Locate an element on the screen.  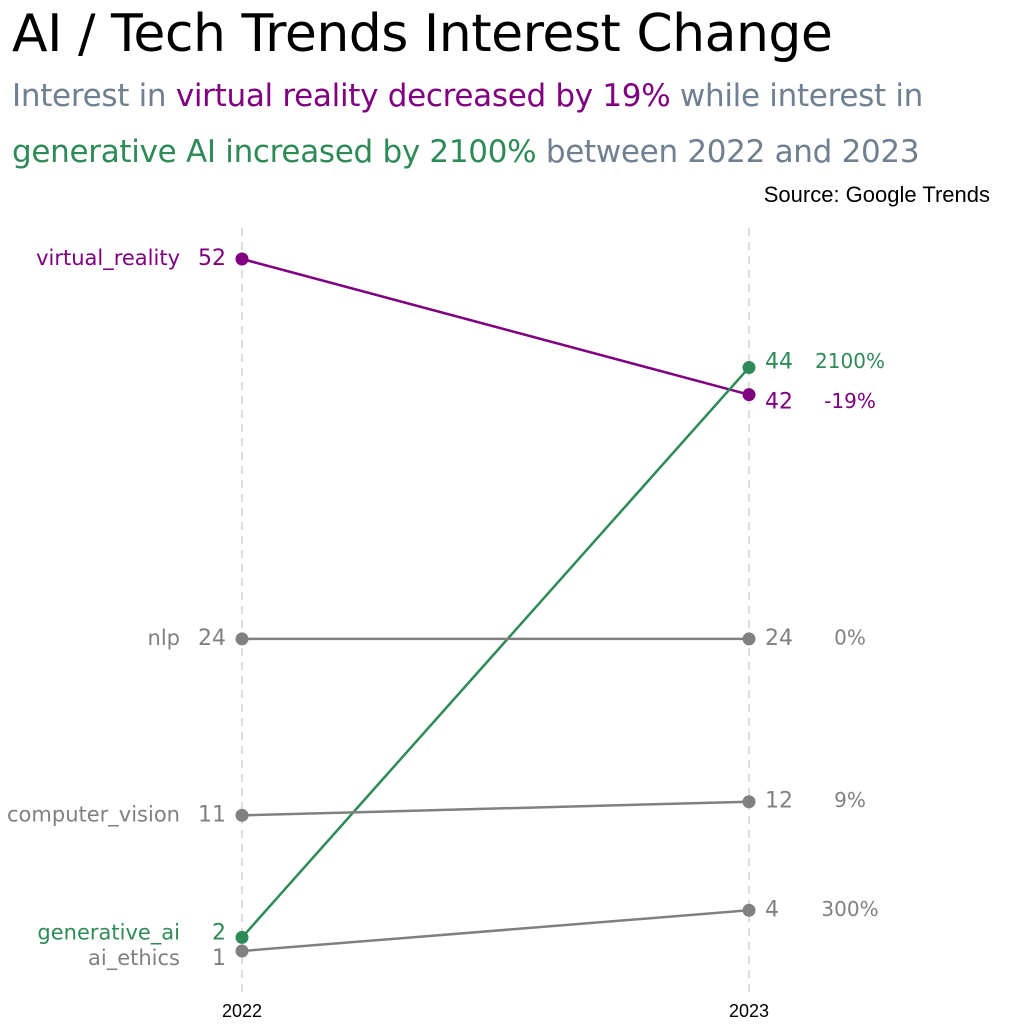
series-line-computer-vision is located at coordinates (495, 808).